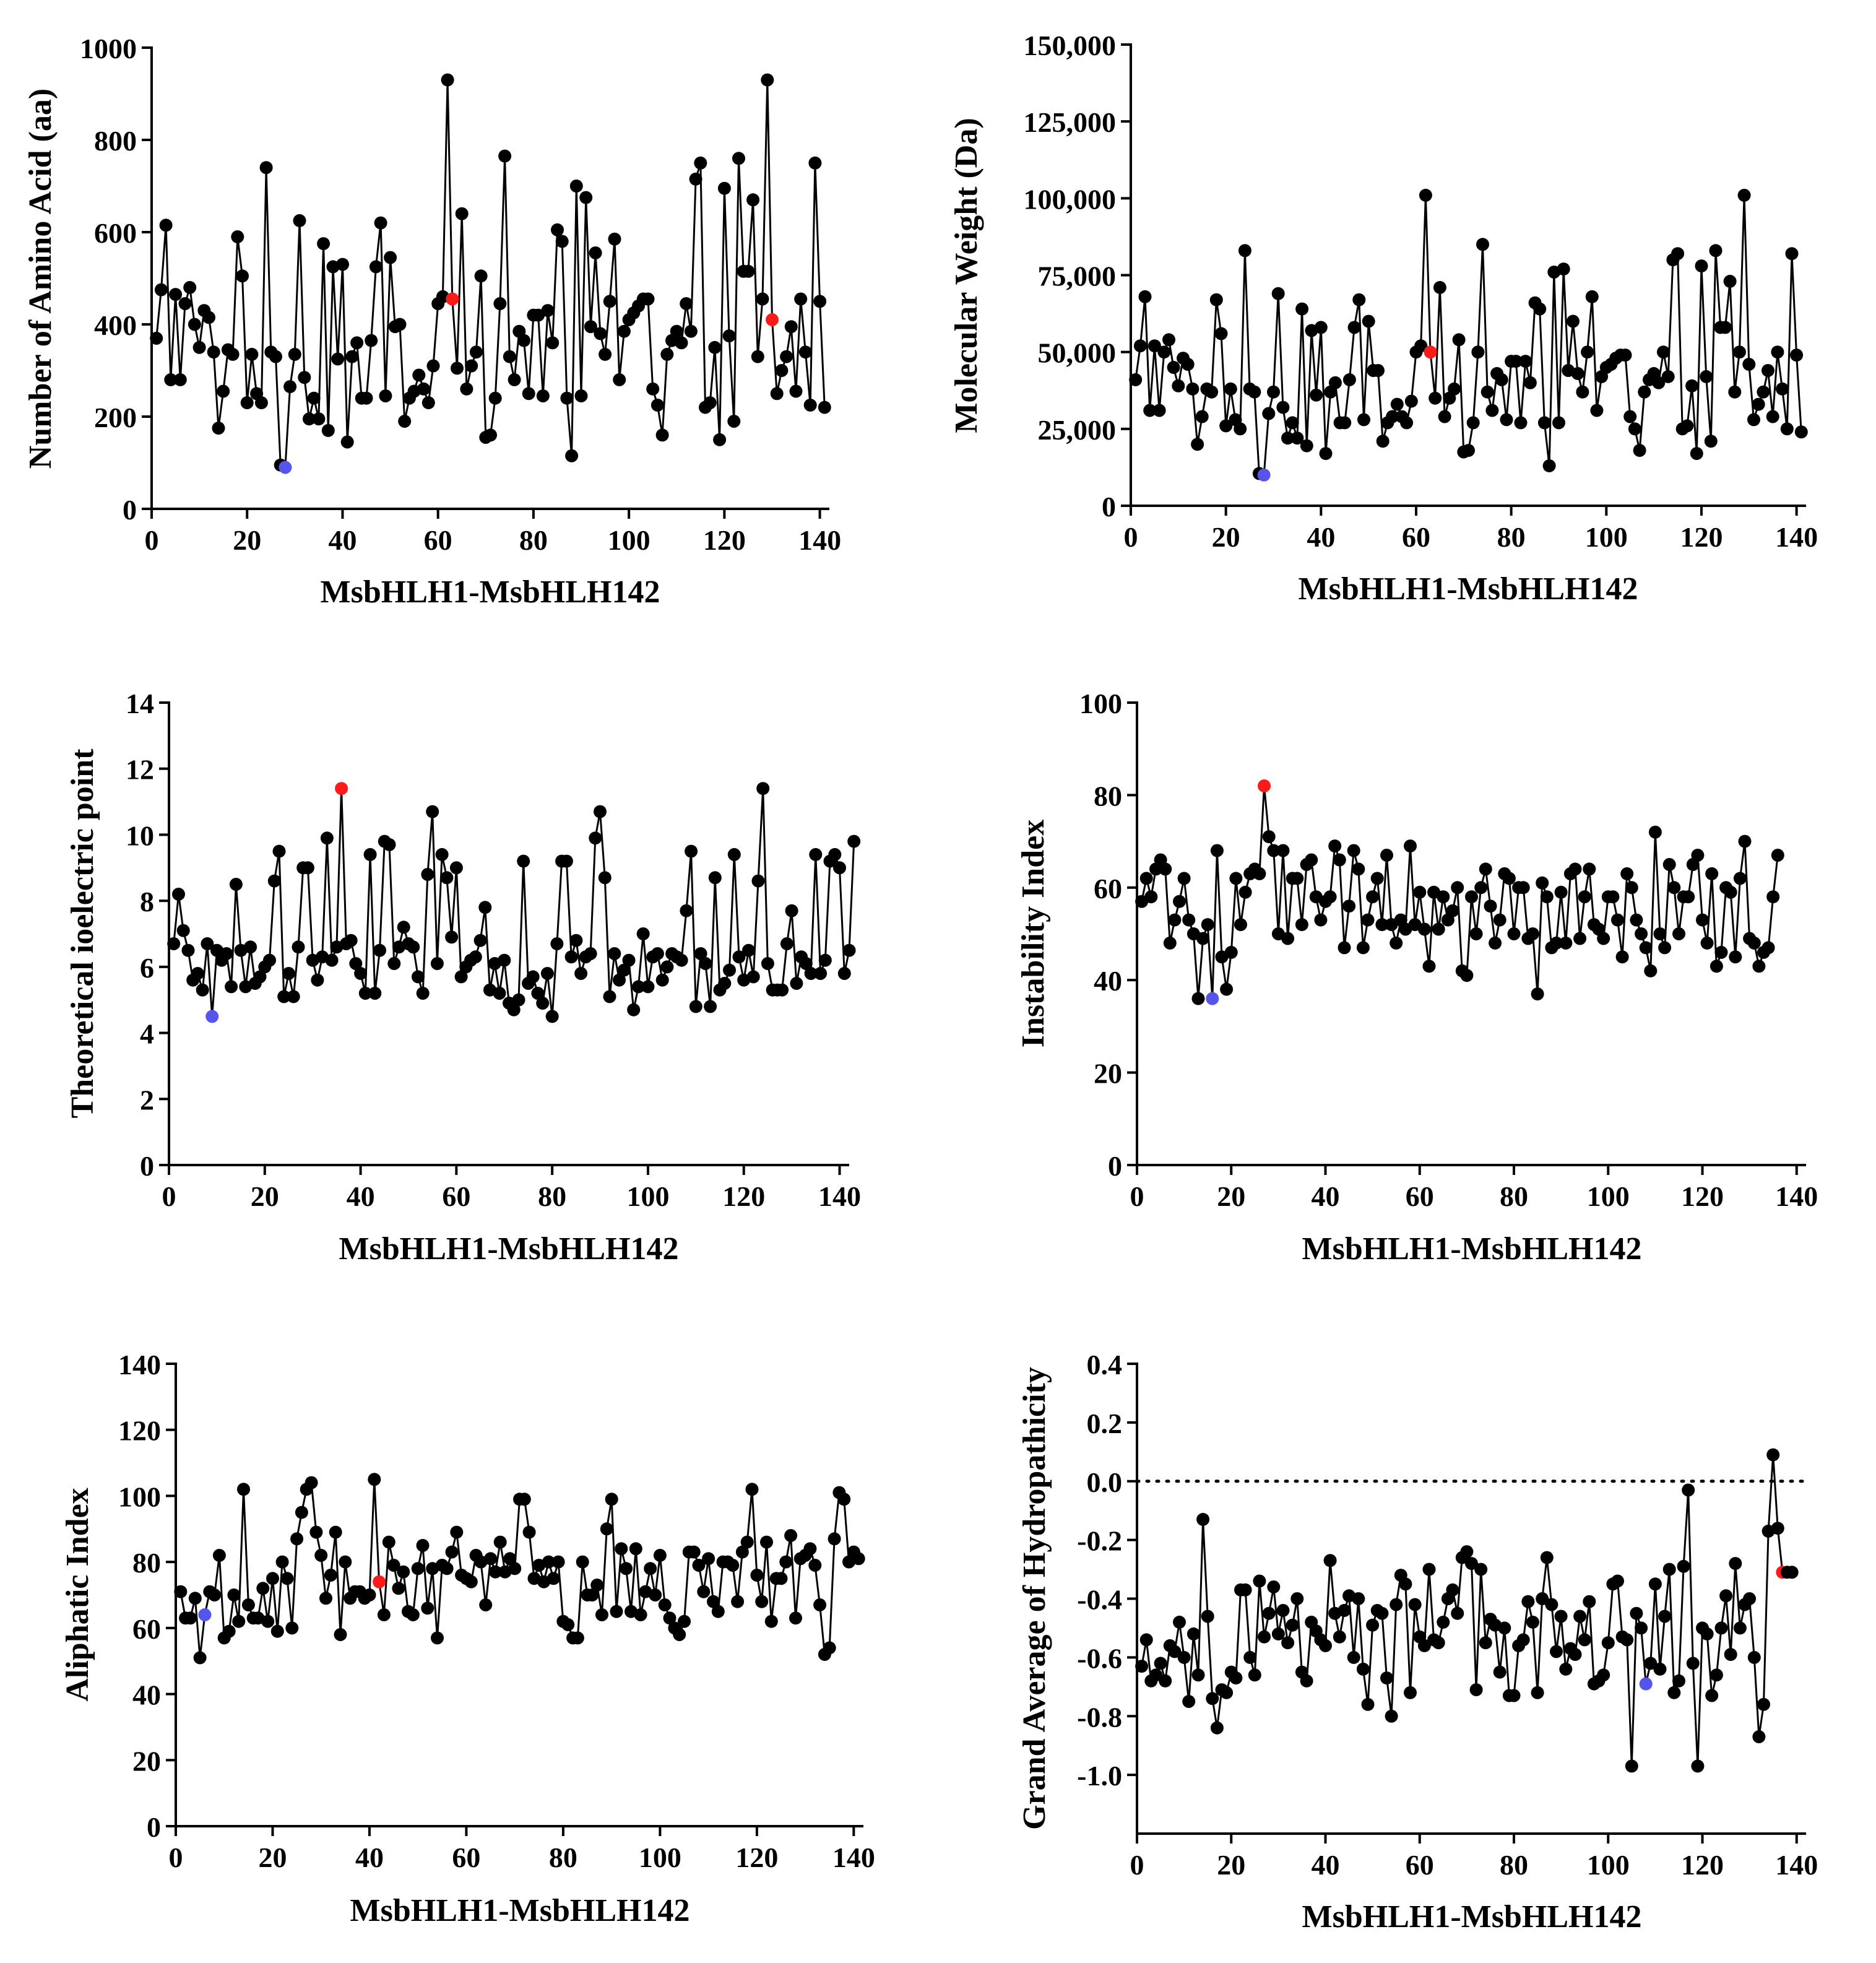 The width and height of the screenshot is (1876, 1963). What do you see at coordinates (1070, 122) in the screenshot?
I see `panel-molecular-weight-y-tick-label: 125,000` at bounding box center [1070, 122].